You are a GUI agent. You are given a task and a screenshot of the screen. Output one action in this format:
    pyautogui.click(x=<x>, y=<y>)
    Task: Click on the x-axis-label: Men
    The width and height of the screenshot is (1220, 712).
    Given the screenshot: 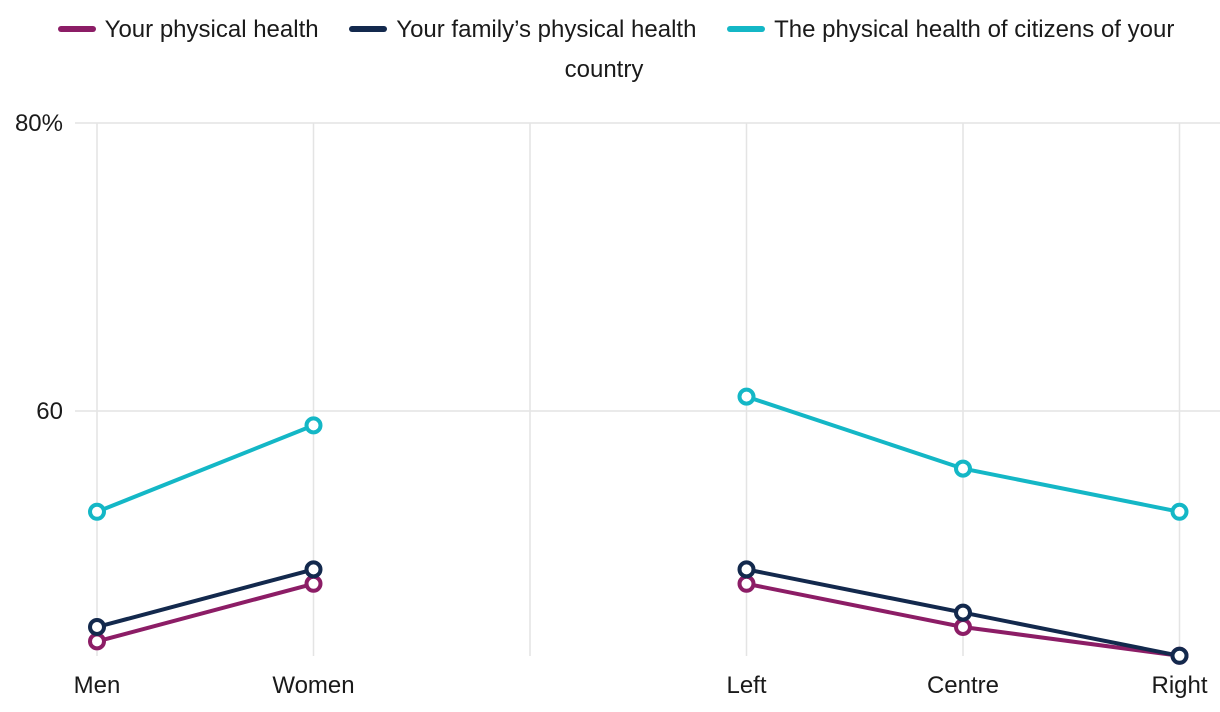 What is the action you would take?
    pyautogui.click(x=97, y=685)
    